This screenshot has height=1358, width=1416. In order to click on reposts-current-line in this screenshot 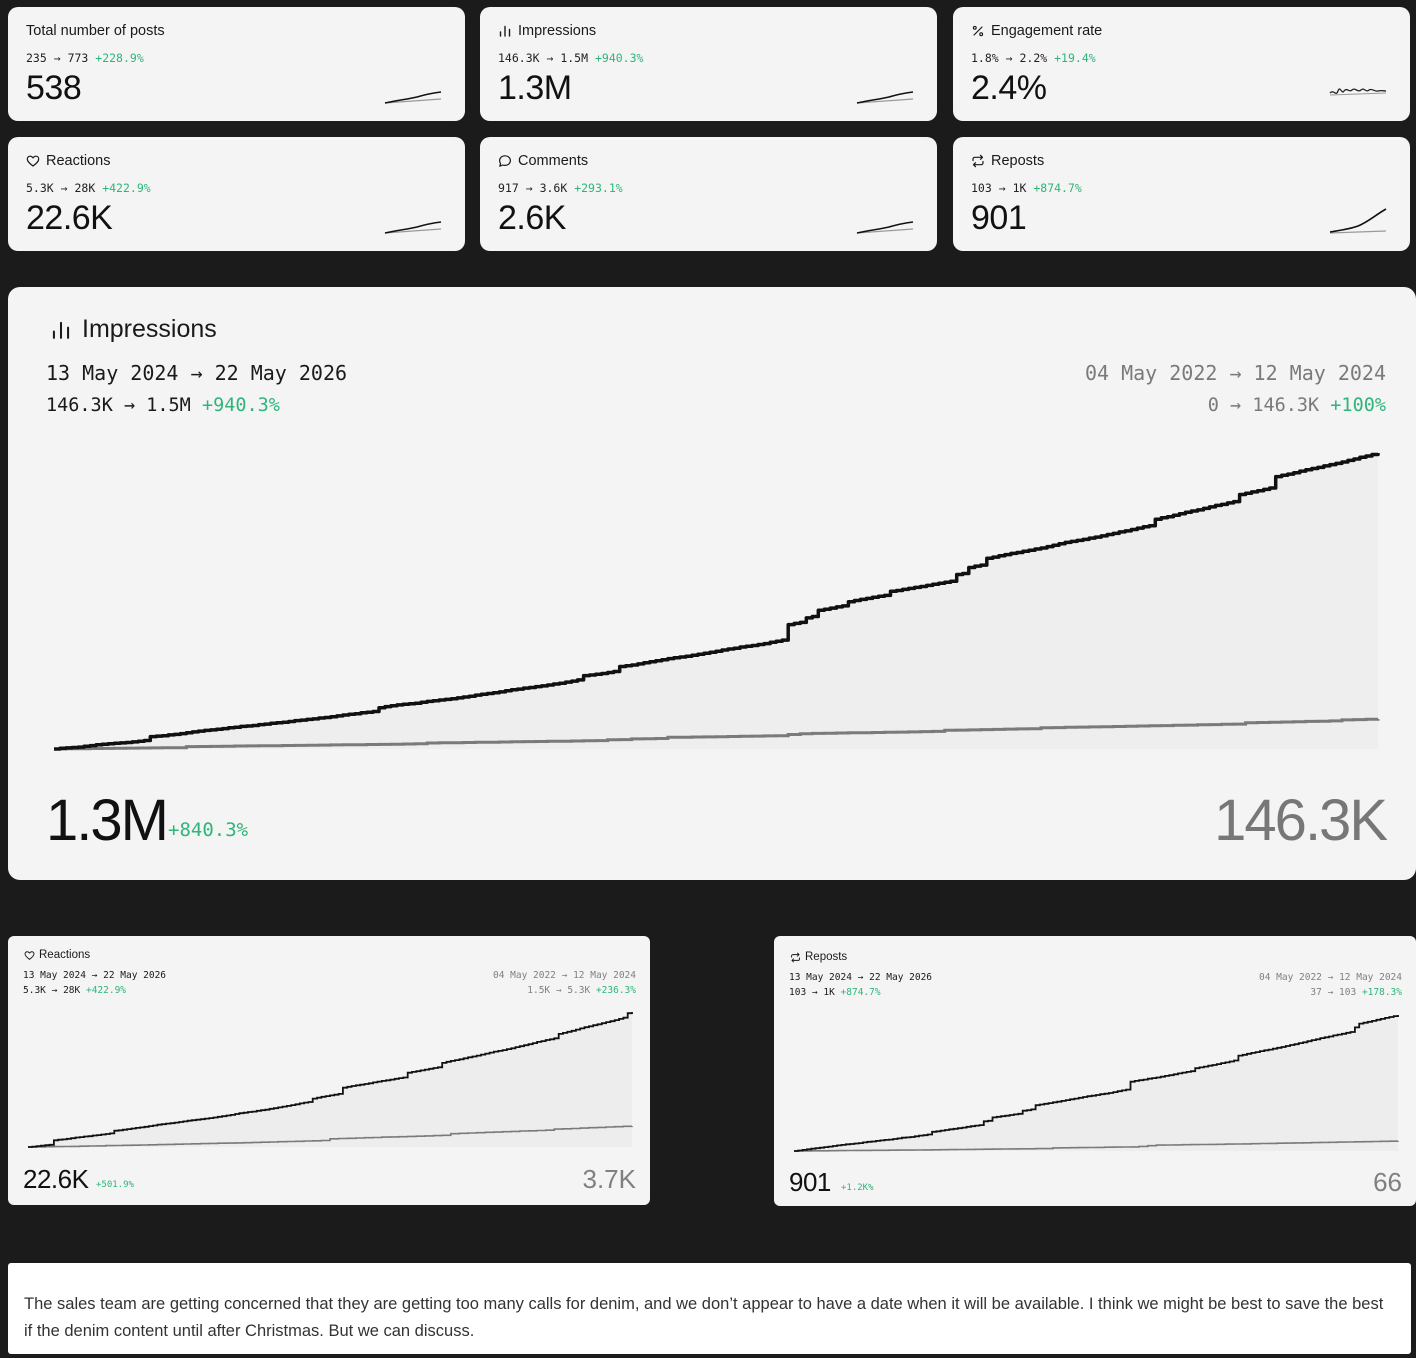, I will do `click(1096, 1083)`.